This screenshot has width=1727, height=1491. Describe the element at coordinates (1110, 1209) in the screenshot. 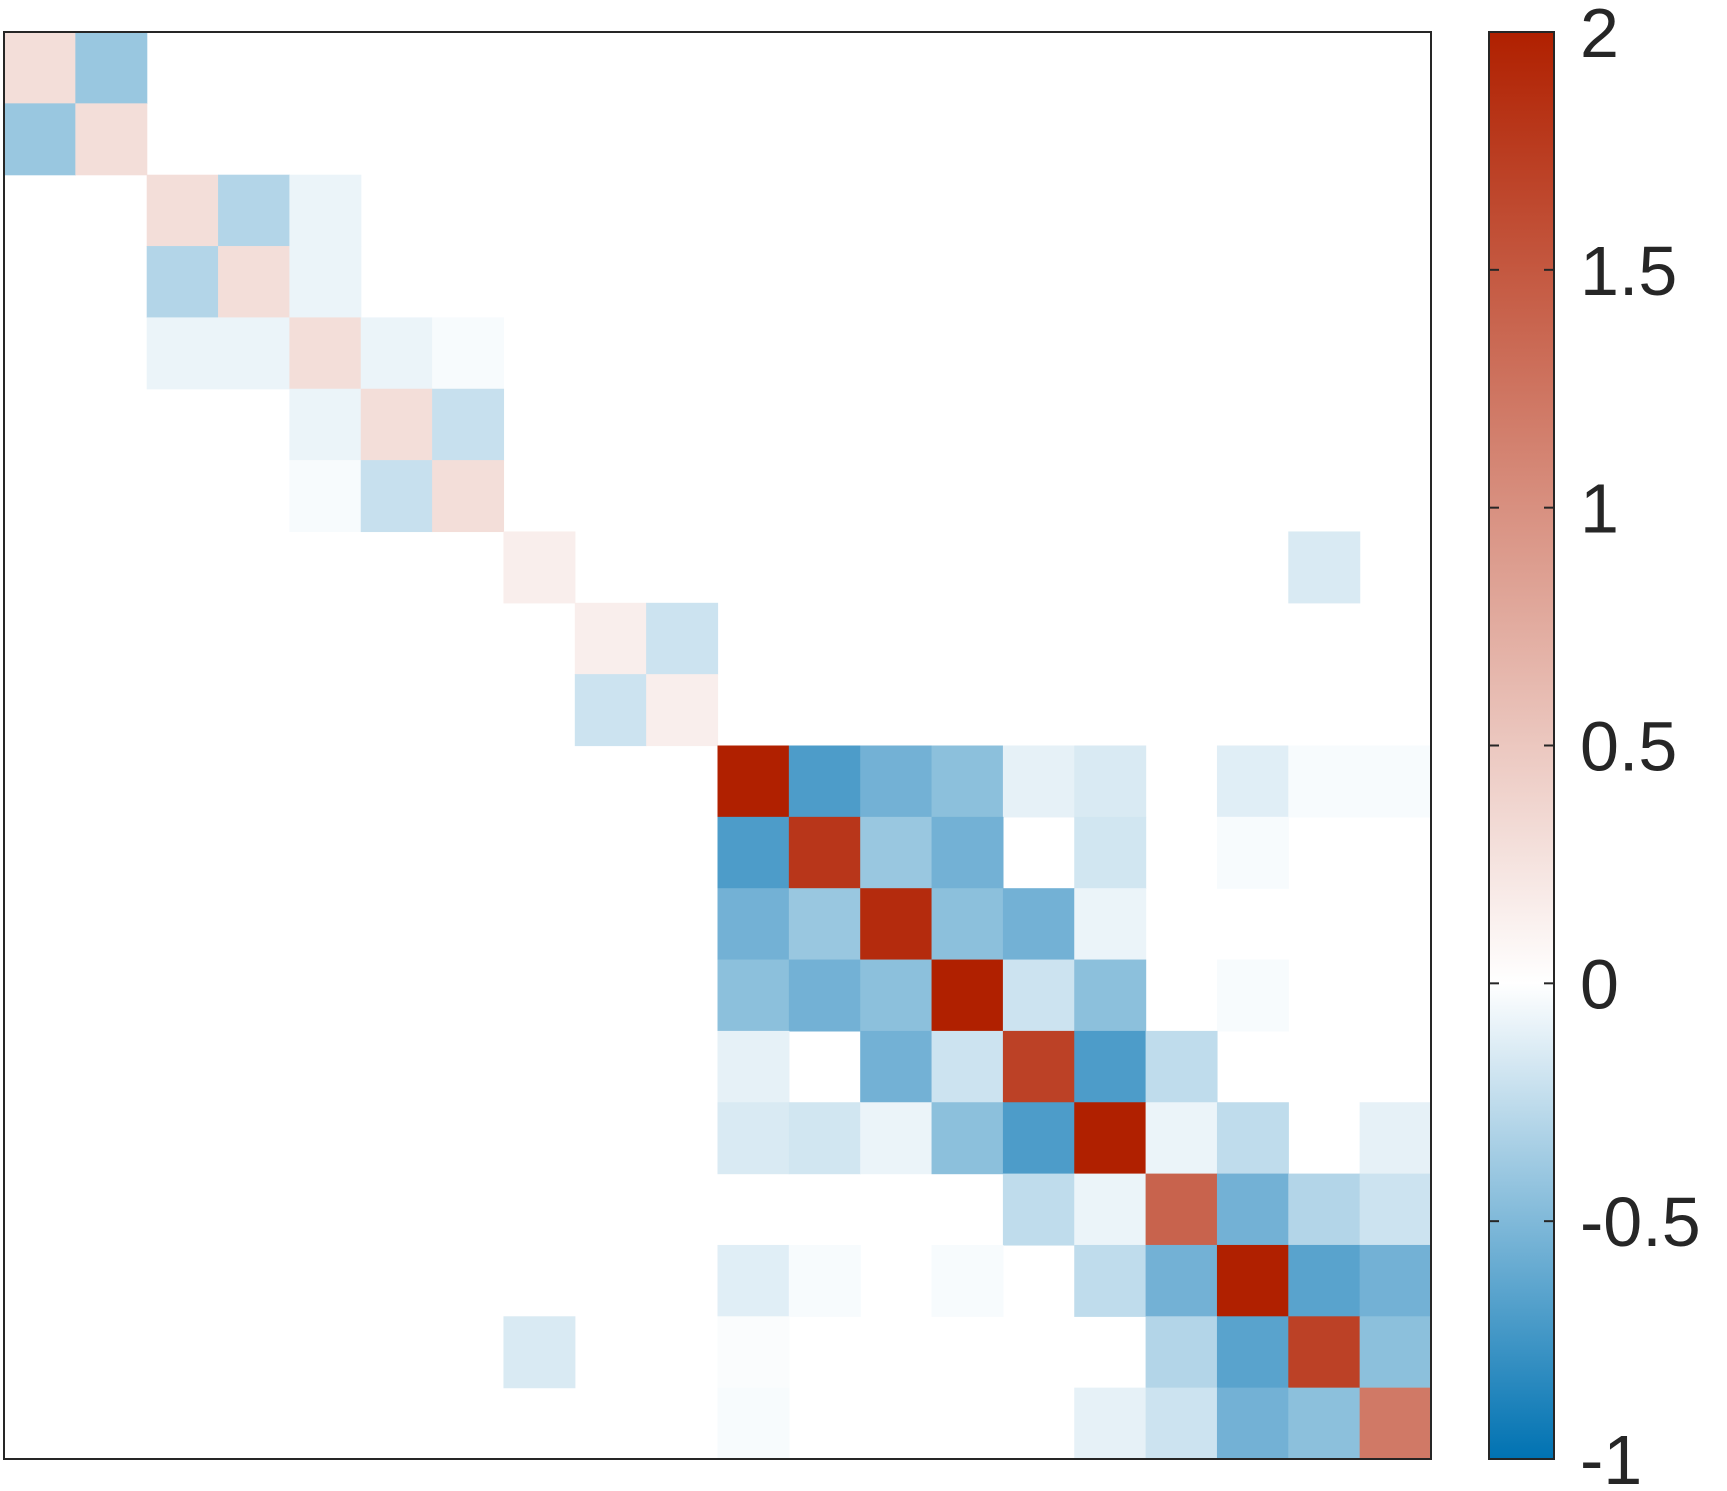

I see `heatmap-cell-r17-c16` at that location.